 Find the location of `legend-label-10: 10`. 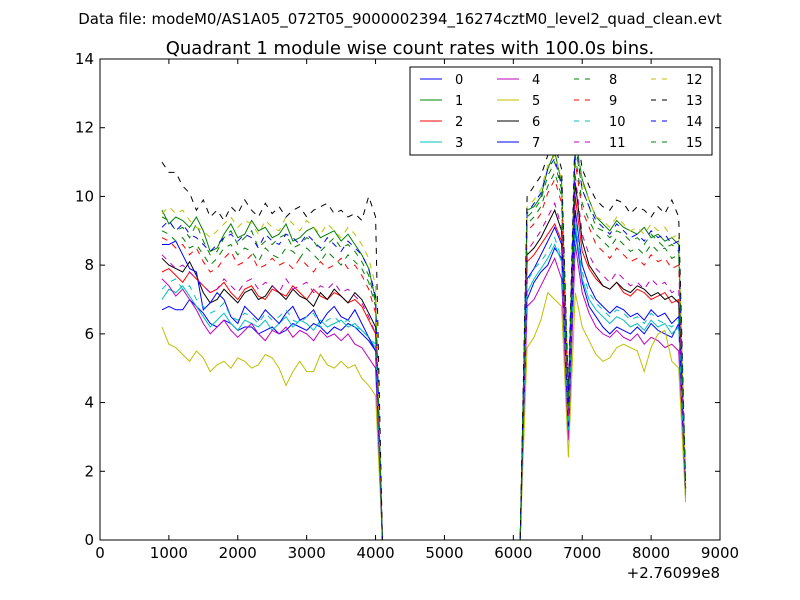

legend-label-10: 10 is located at coordinates (617, 122).